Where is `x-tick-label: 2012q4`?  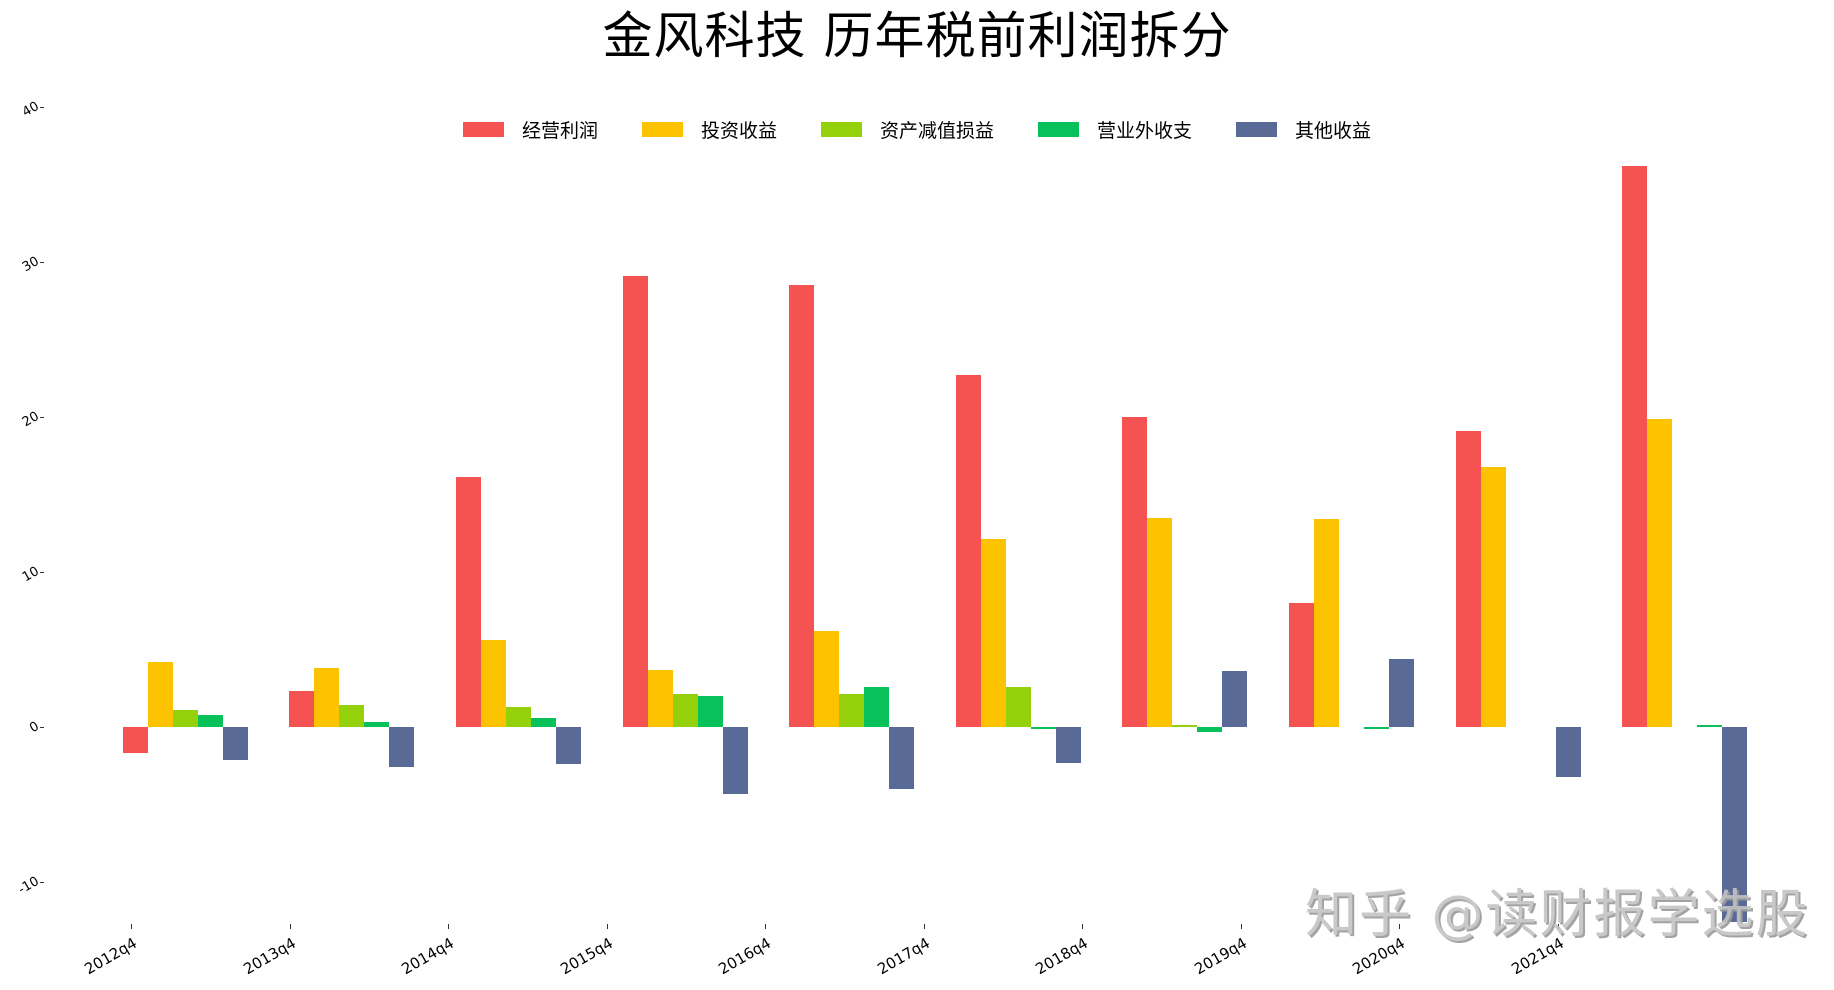
x-tick-label: 2012q4 is located at coordinates (110, 956).